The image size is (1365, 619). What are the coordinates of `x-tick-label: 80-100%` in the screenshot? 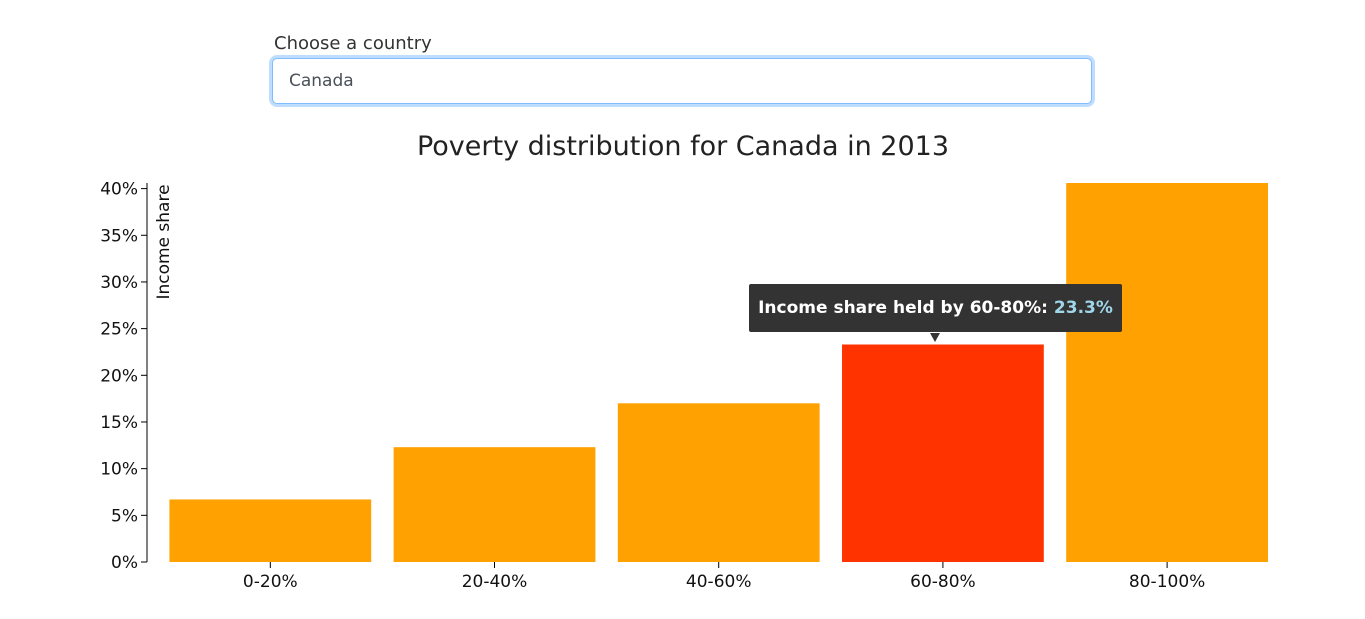 It's located at (1167, 582).